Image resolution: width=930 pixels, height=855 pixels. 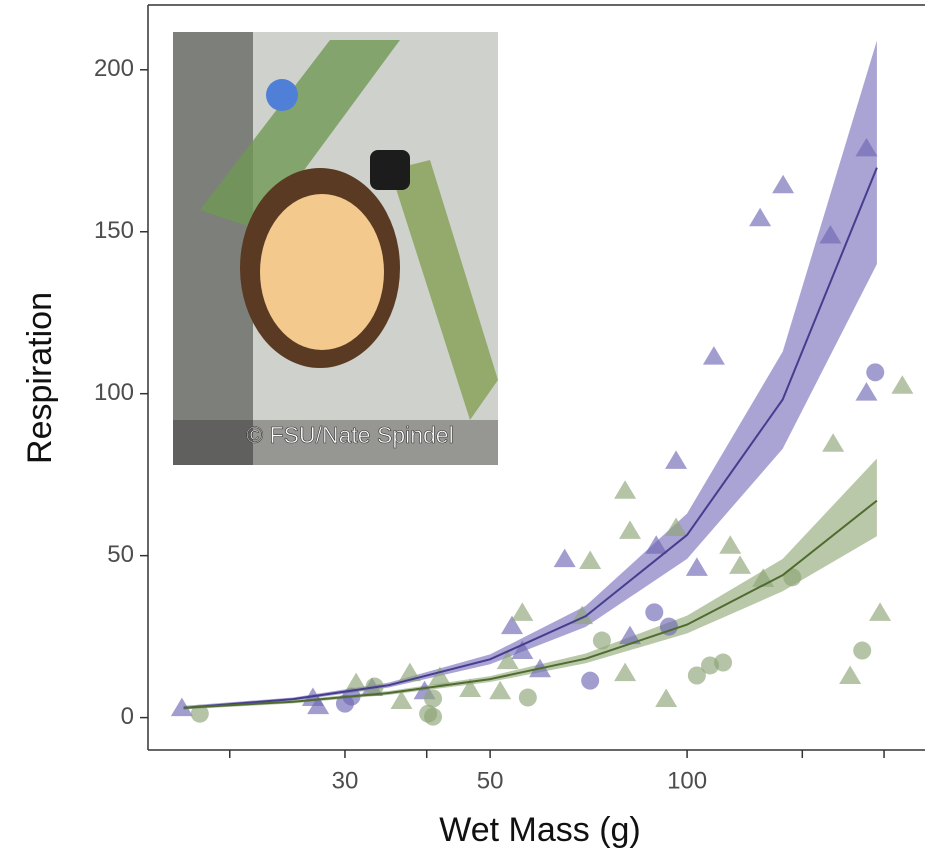 I want to click on y-tick-label: 100, so click(x=114, y=392).